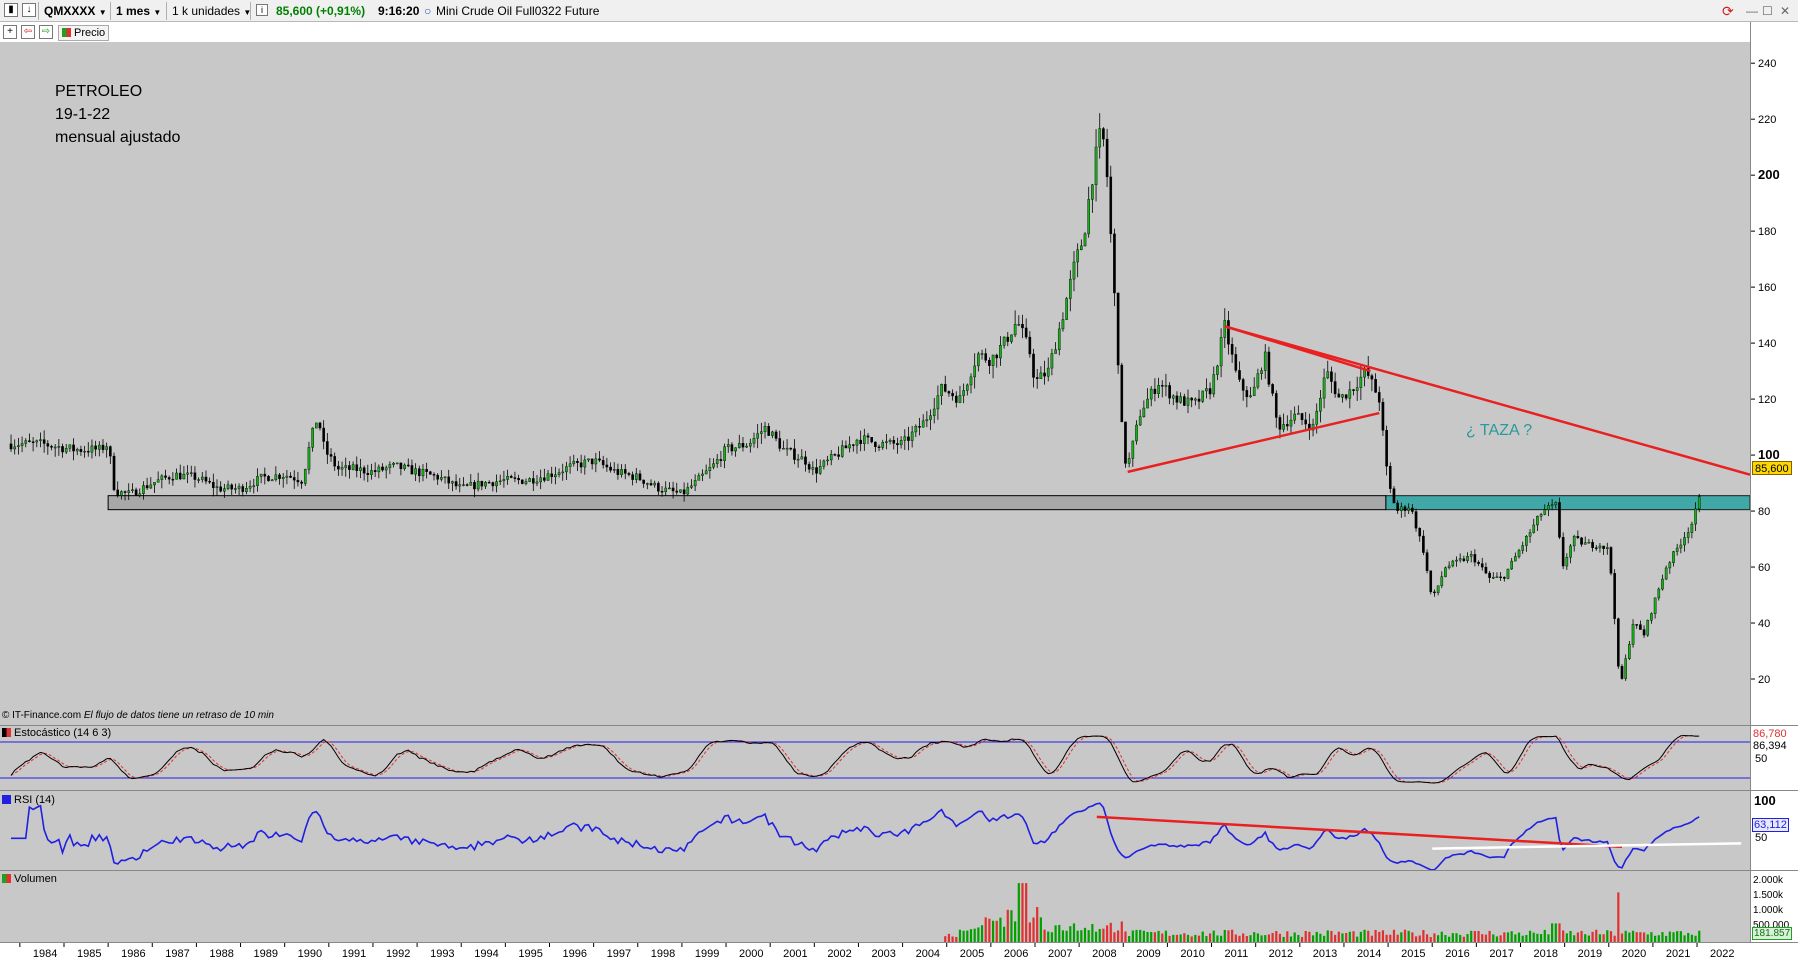  I want to click on price-toggle: Precio, so click(84, 33).